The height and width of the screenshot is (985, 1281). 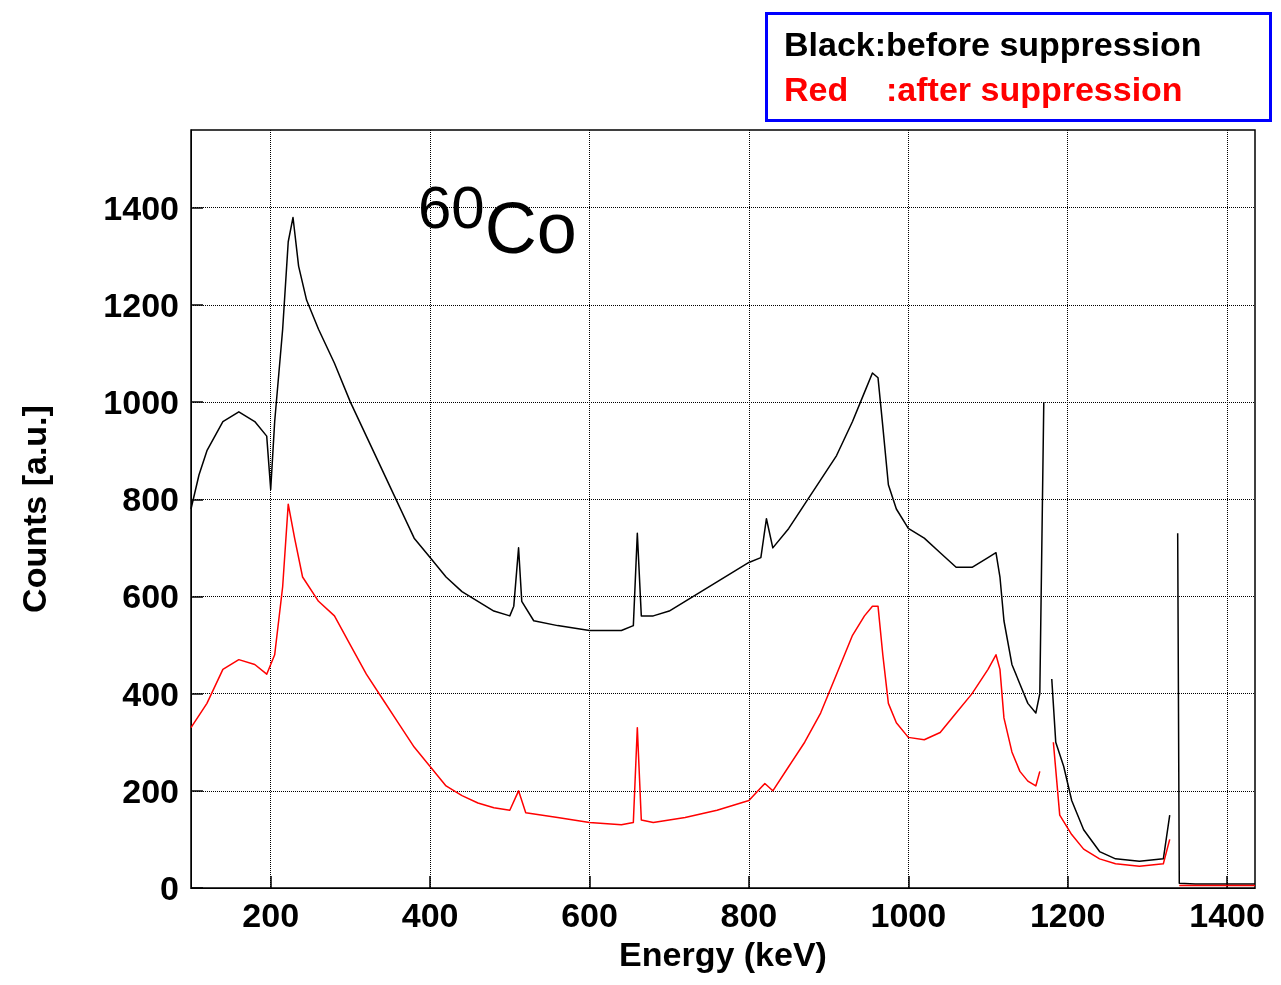 I want to click on x-tick-label: 400, so click(x=430, y=915).